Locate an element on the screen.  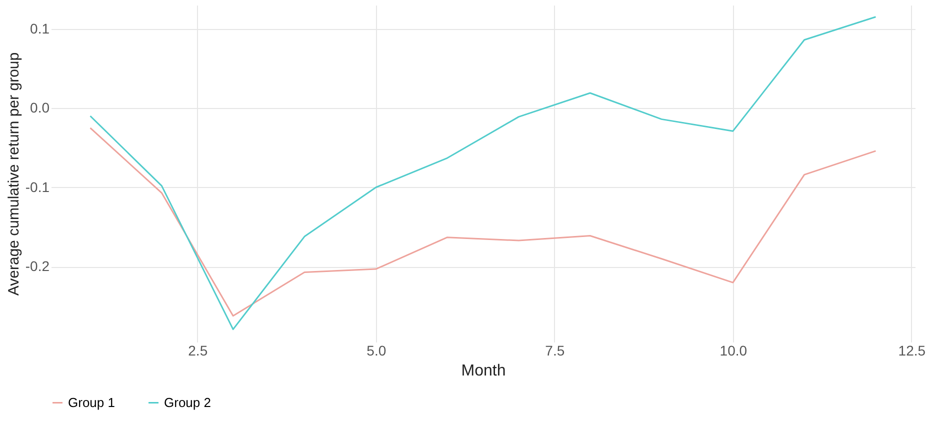
y-tick-label: -0.1 is located at coordinates (37, 186).